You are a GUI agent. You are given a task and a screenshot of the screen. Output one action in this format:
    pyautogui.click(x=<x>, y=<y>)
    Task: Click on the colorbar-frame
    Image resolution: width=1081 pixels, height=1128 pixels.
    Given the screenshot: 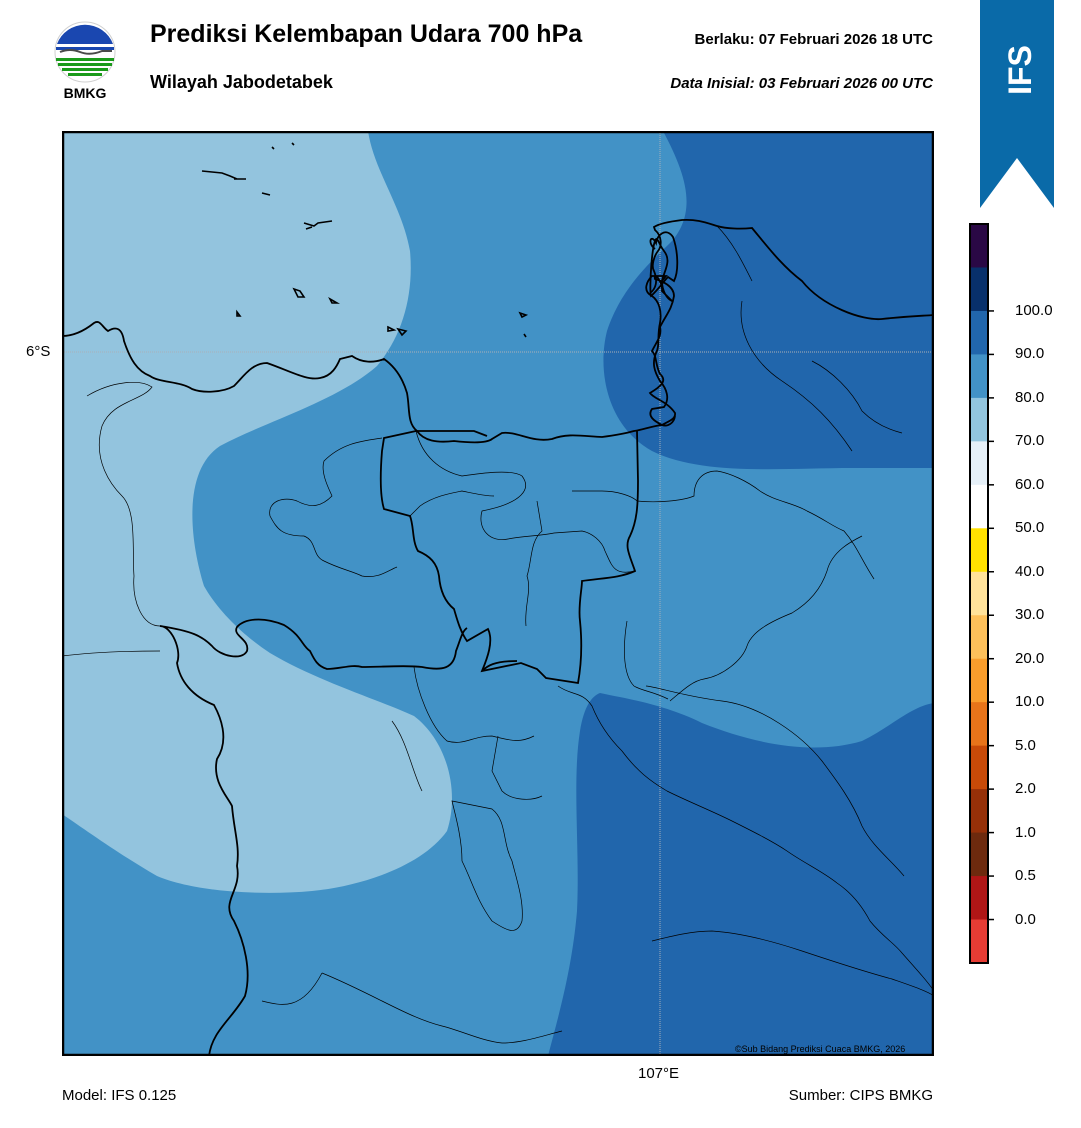 What is the action you would take?
    pyautogui.click(x=979, y=593)
    